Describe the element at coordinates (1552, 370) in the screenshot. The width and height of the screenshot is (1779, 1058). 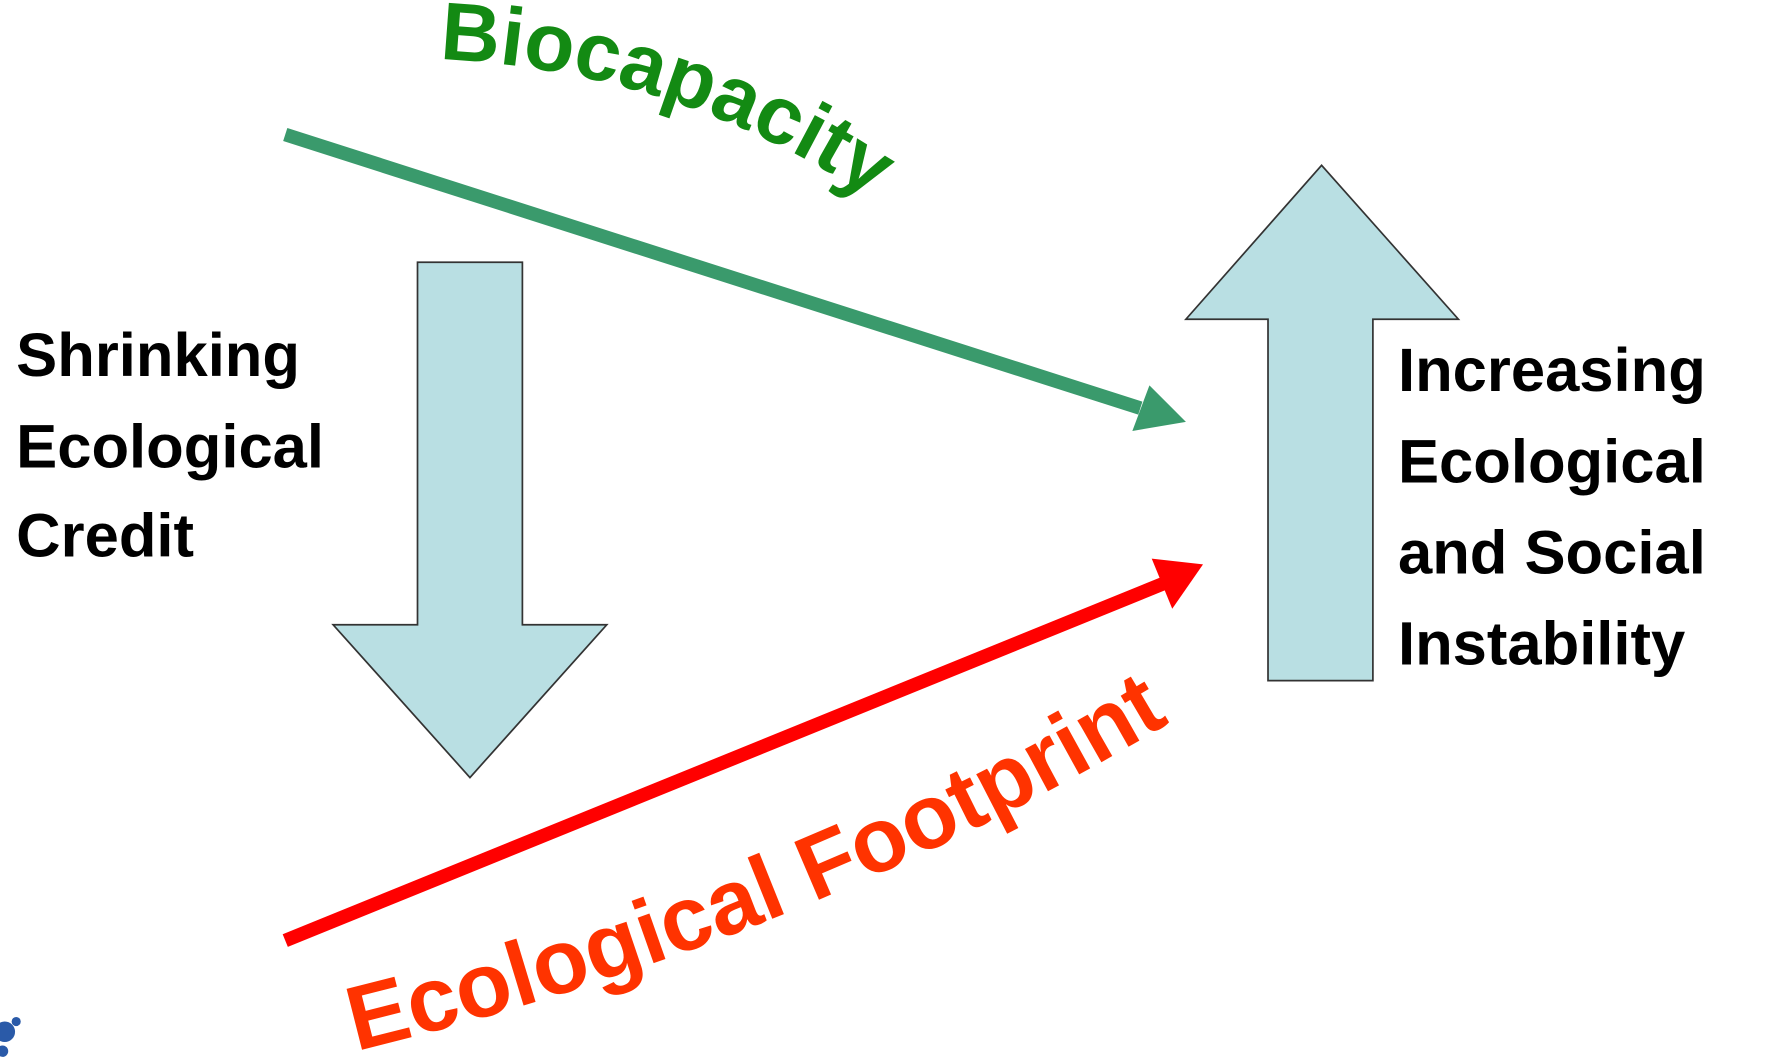
I see `right-line: Increasing` at that location.